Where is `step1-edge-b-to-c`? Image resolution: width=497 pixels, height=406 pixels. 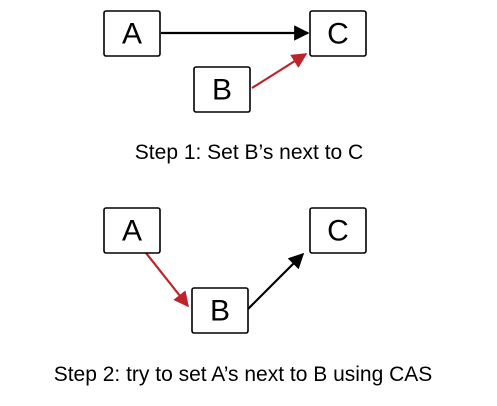 step1-edge-b-to-c is located at coordinates (279, 71).